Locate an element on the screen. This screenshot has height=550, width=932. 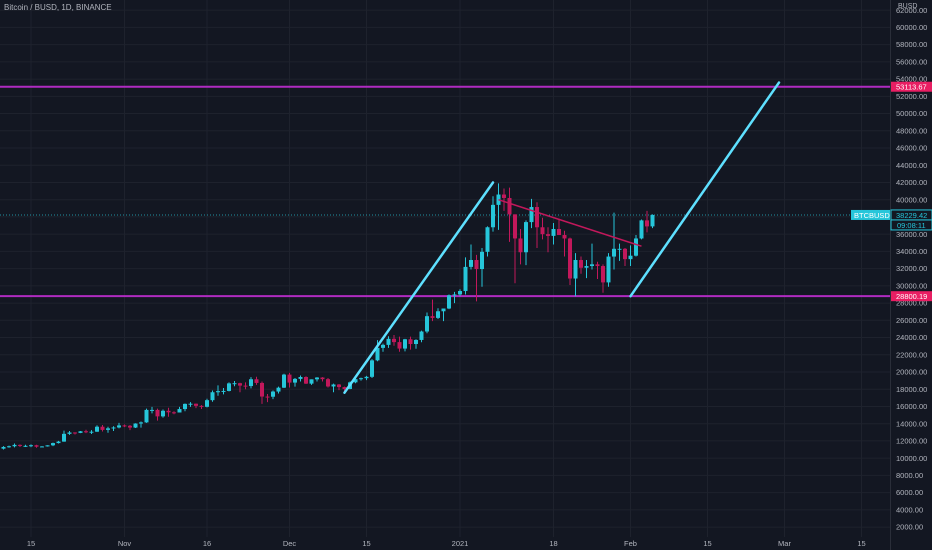
time-tick-label: 18 is located at coordinates (553, 543).